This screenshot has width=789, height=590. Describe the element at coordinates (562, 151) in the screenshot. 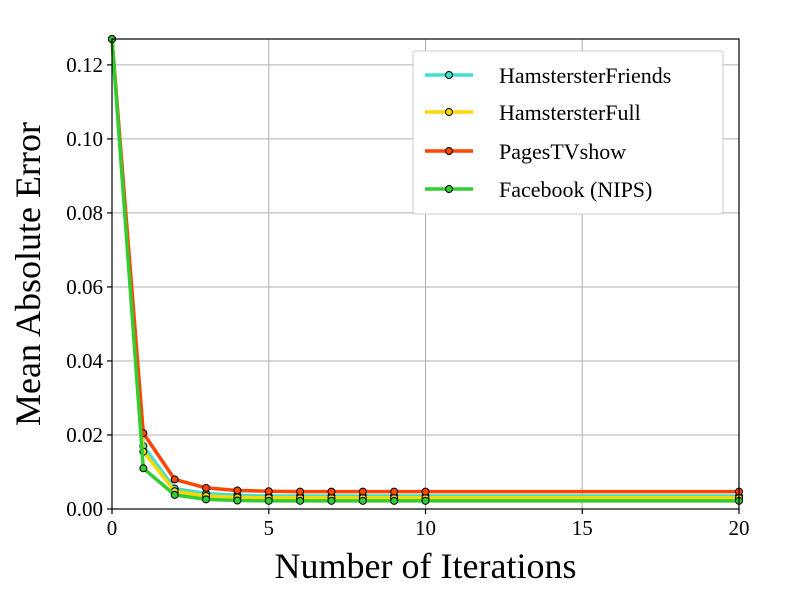

I see `legend-label-pagestvshow: PagesTVshow` at that location.